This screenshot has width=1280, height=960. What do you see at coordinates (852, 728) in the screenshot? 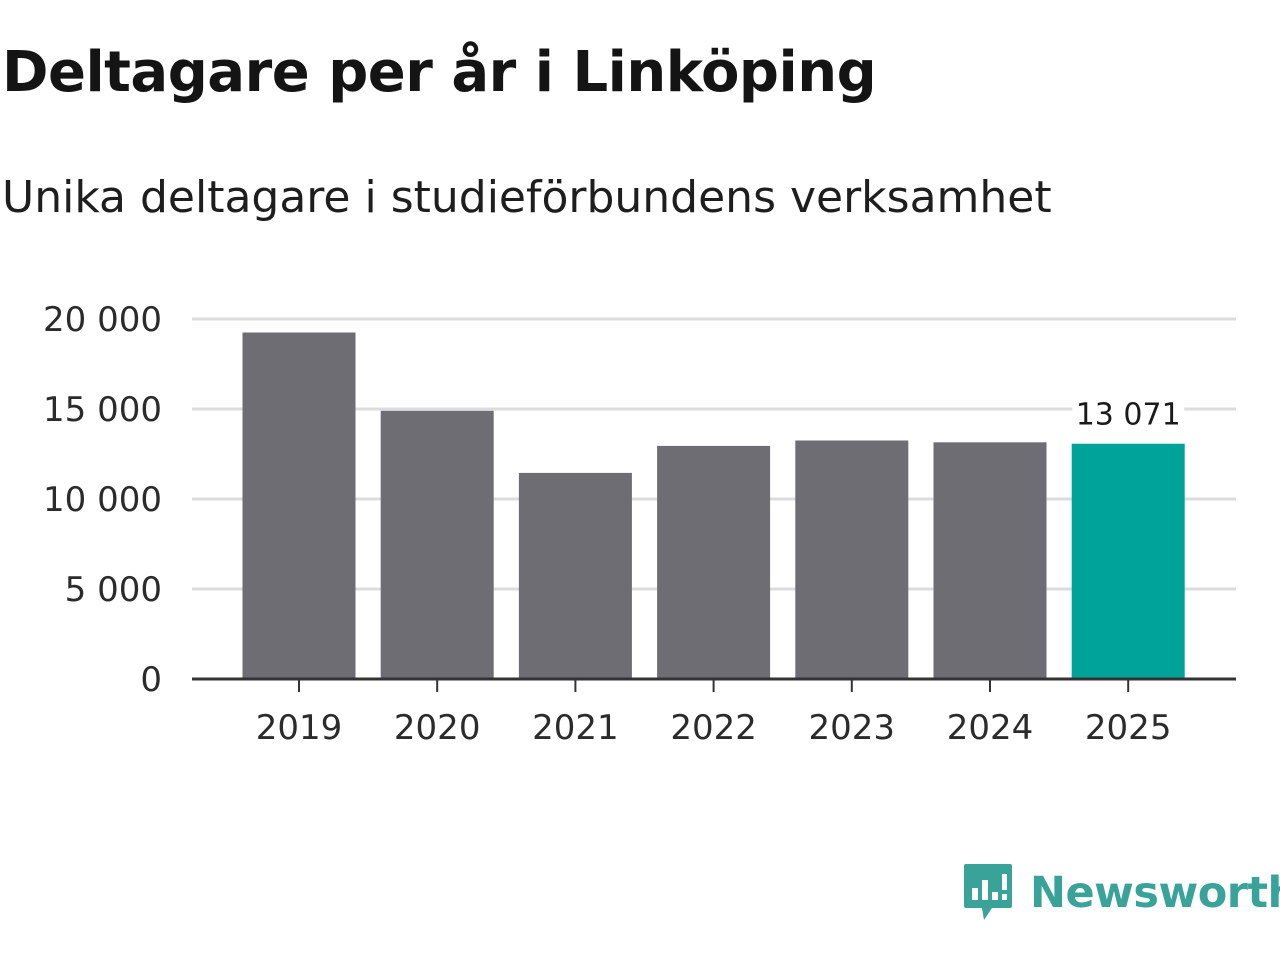
I see `x-tick-label: 2023` at bounding box center [852, 728].